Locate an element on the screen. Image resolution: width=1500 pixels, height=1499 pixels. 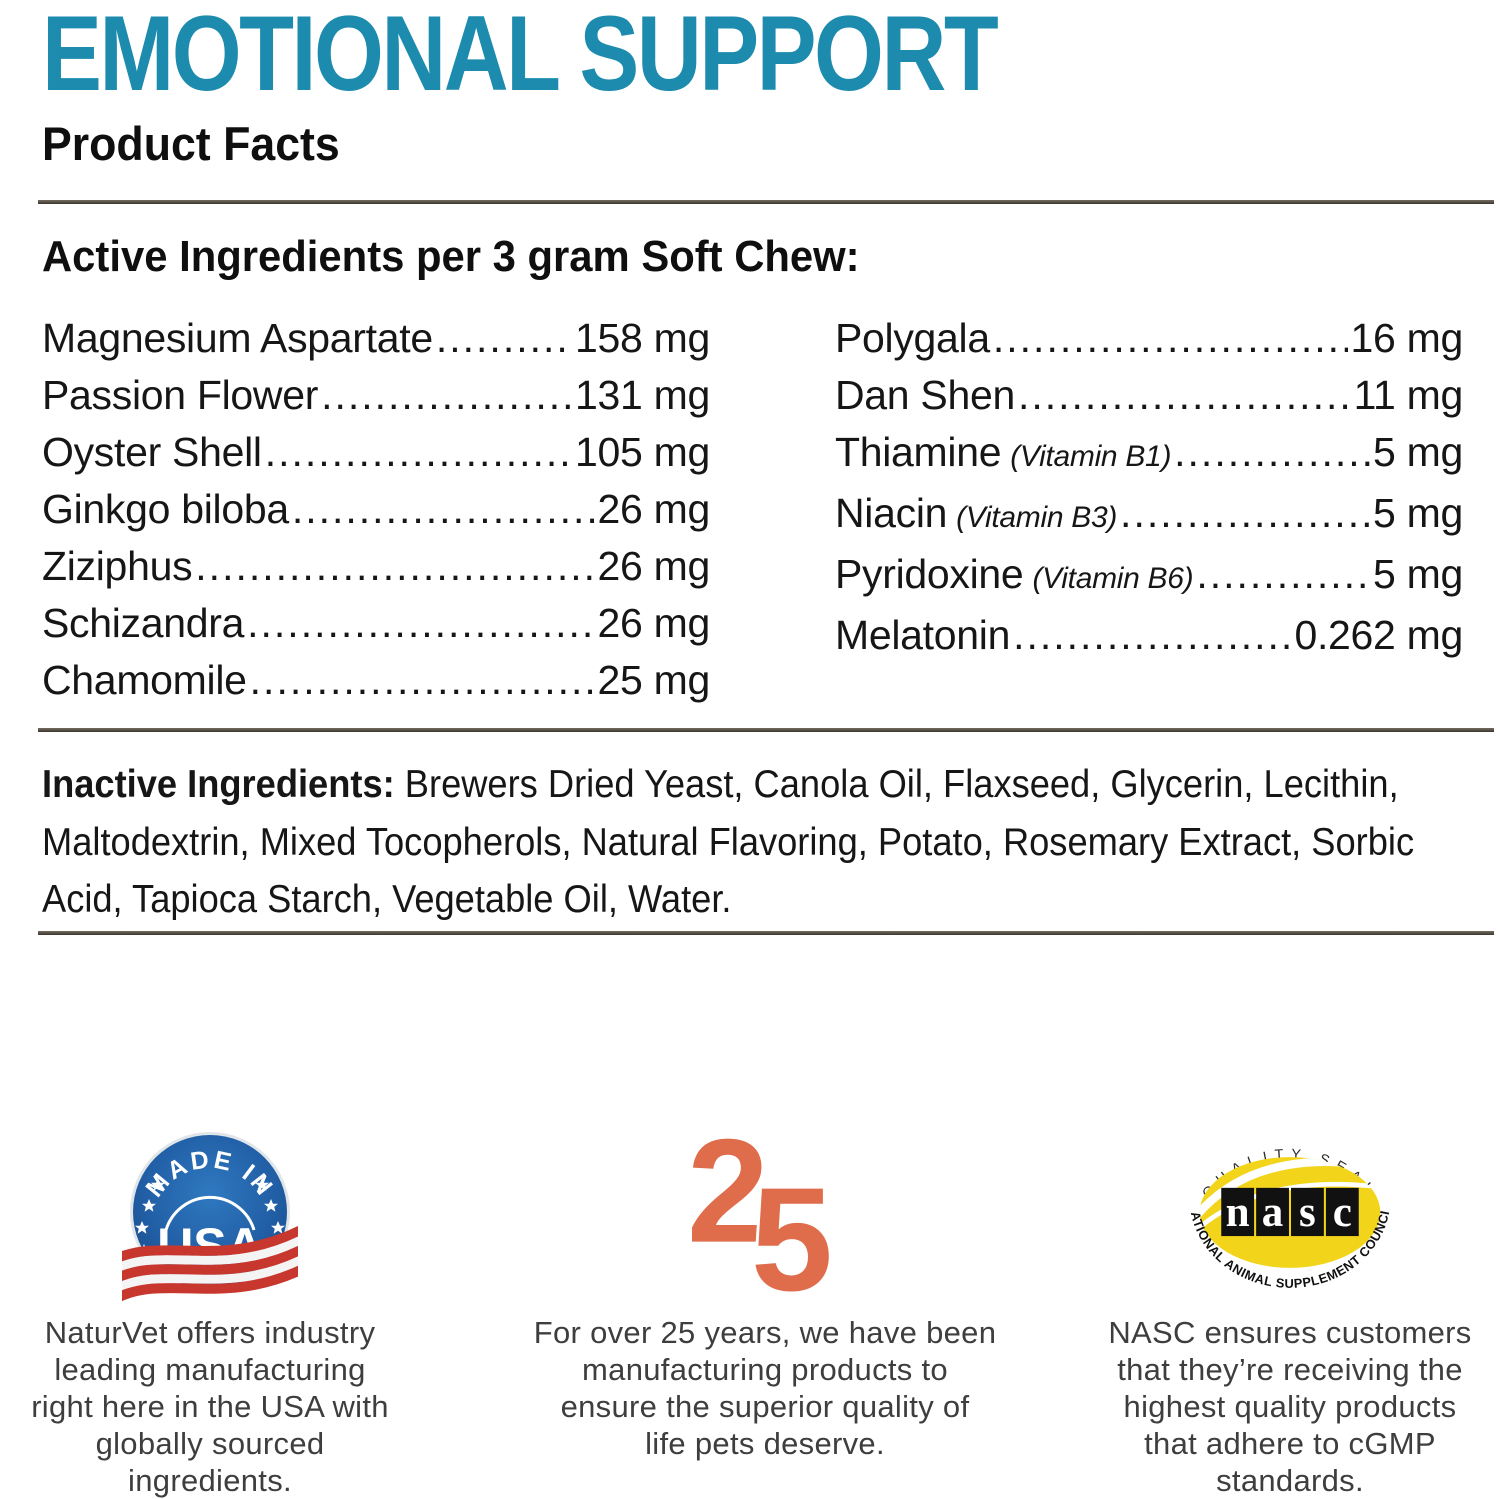
nasc-letter: n is located at coordinates (1238, 1212).